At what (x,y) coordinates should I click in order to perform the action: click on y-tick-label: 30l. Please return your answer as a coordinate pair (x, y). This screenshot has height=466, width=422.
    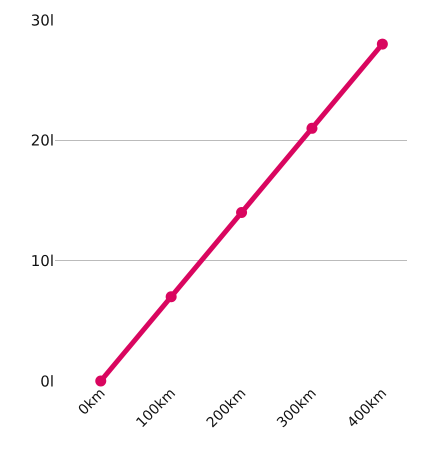
    Looking at the image, I should click on (42, 20).